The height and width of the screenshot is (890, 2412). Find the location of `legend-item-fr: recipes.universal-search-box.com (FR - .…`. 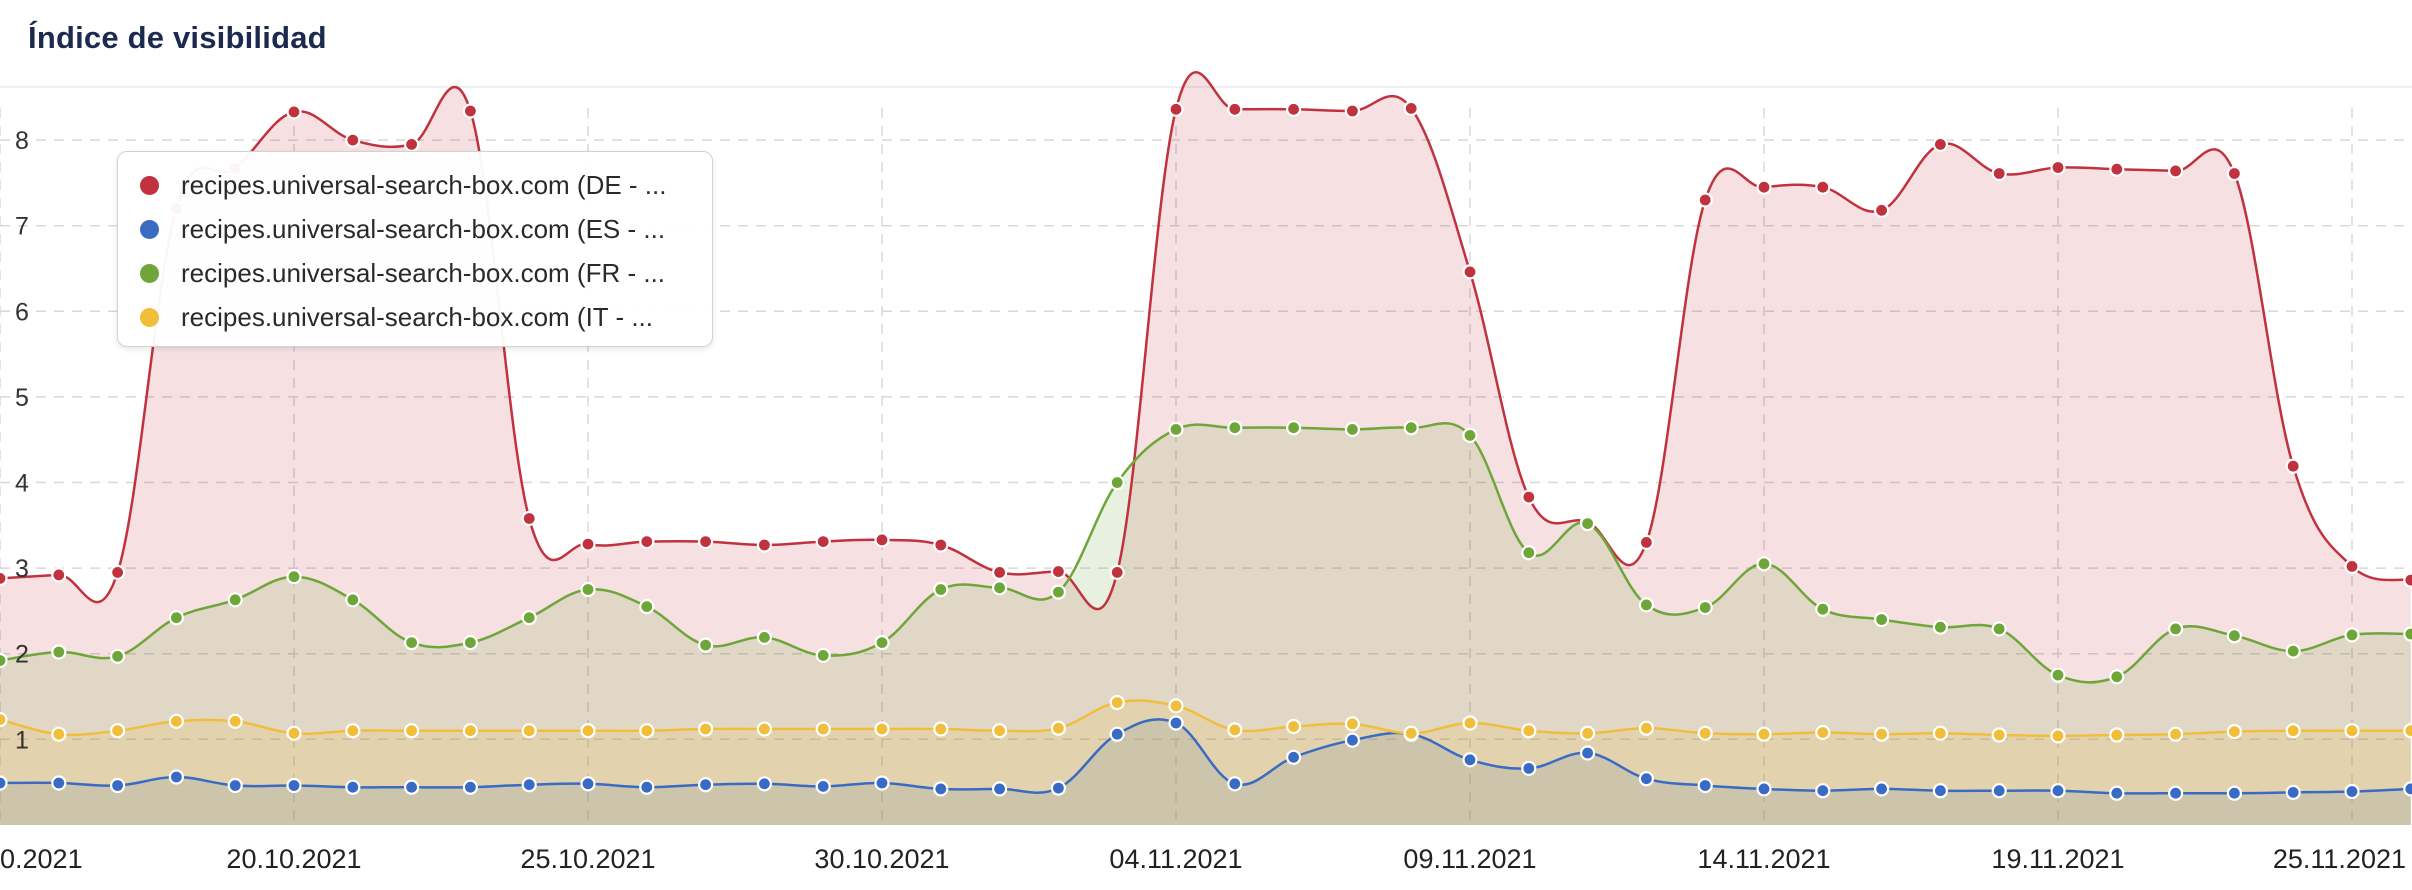

legend-item-fr: recipes.universal-search-box.com (FR - .… is located at coordinates (415, 273).